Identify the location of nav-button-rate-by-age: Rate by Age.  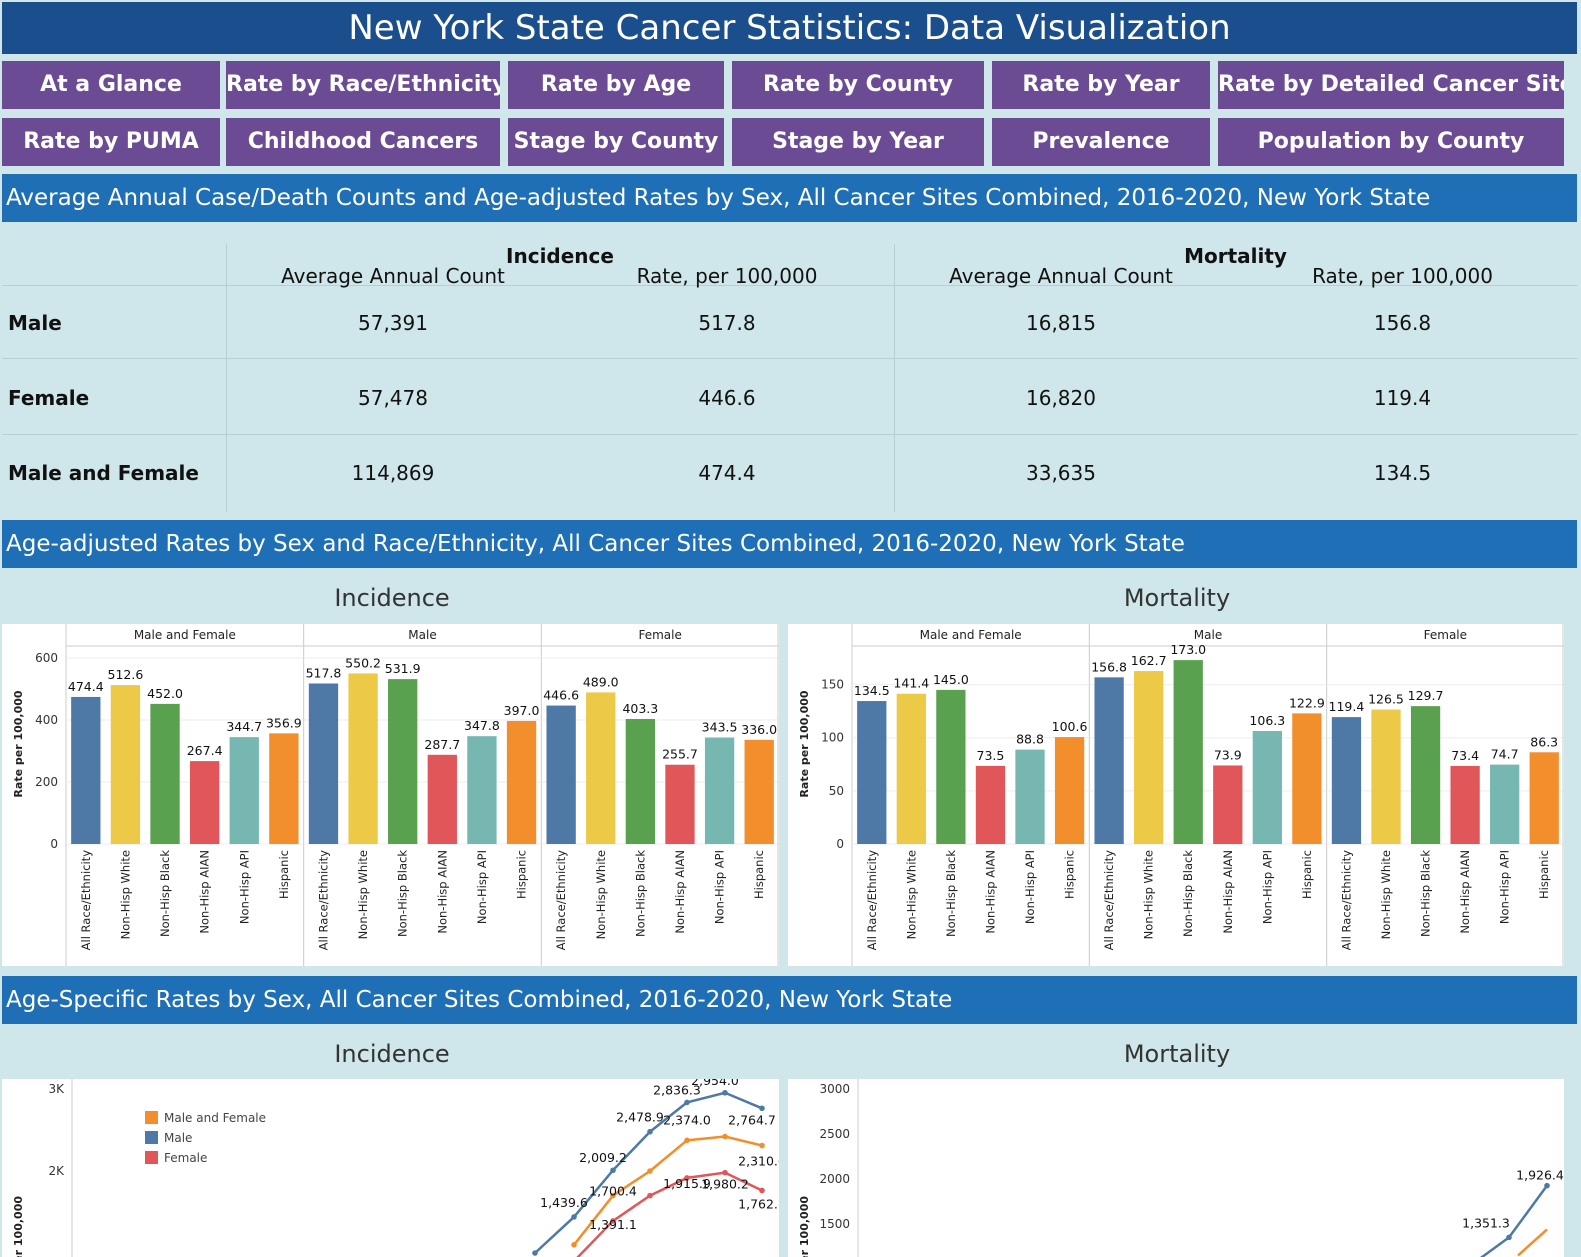
(616, 85).